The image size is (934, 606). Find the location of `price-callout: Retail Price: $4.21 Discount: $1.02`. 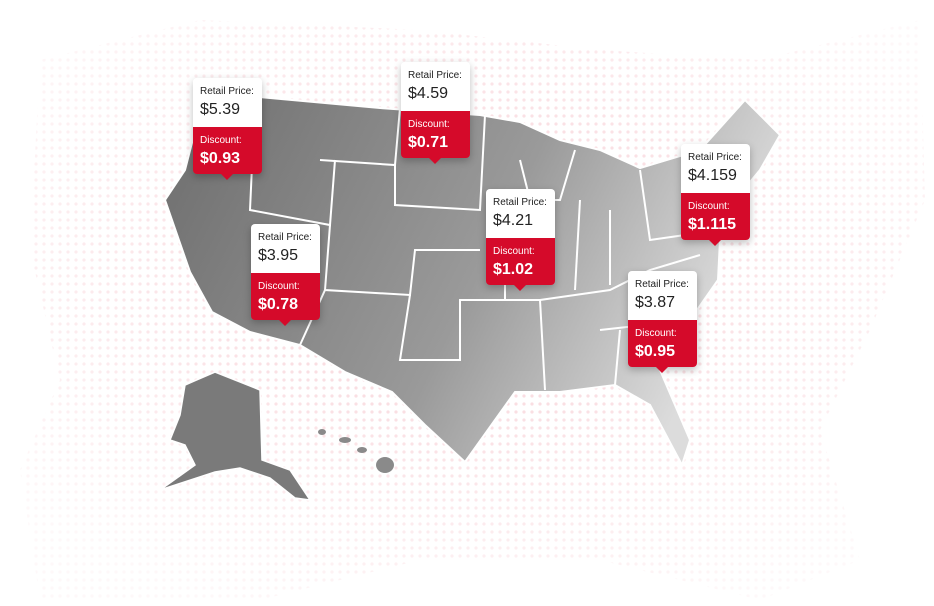

price-callout: Retail Price: $4.21 Discount: $1.02 is located at coordinates (520, 240).